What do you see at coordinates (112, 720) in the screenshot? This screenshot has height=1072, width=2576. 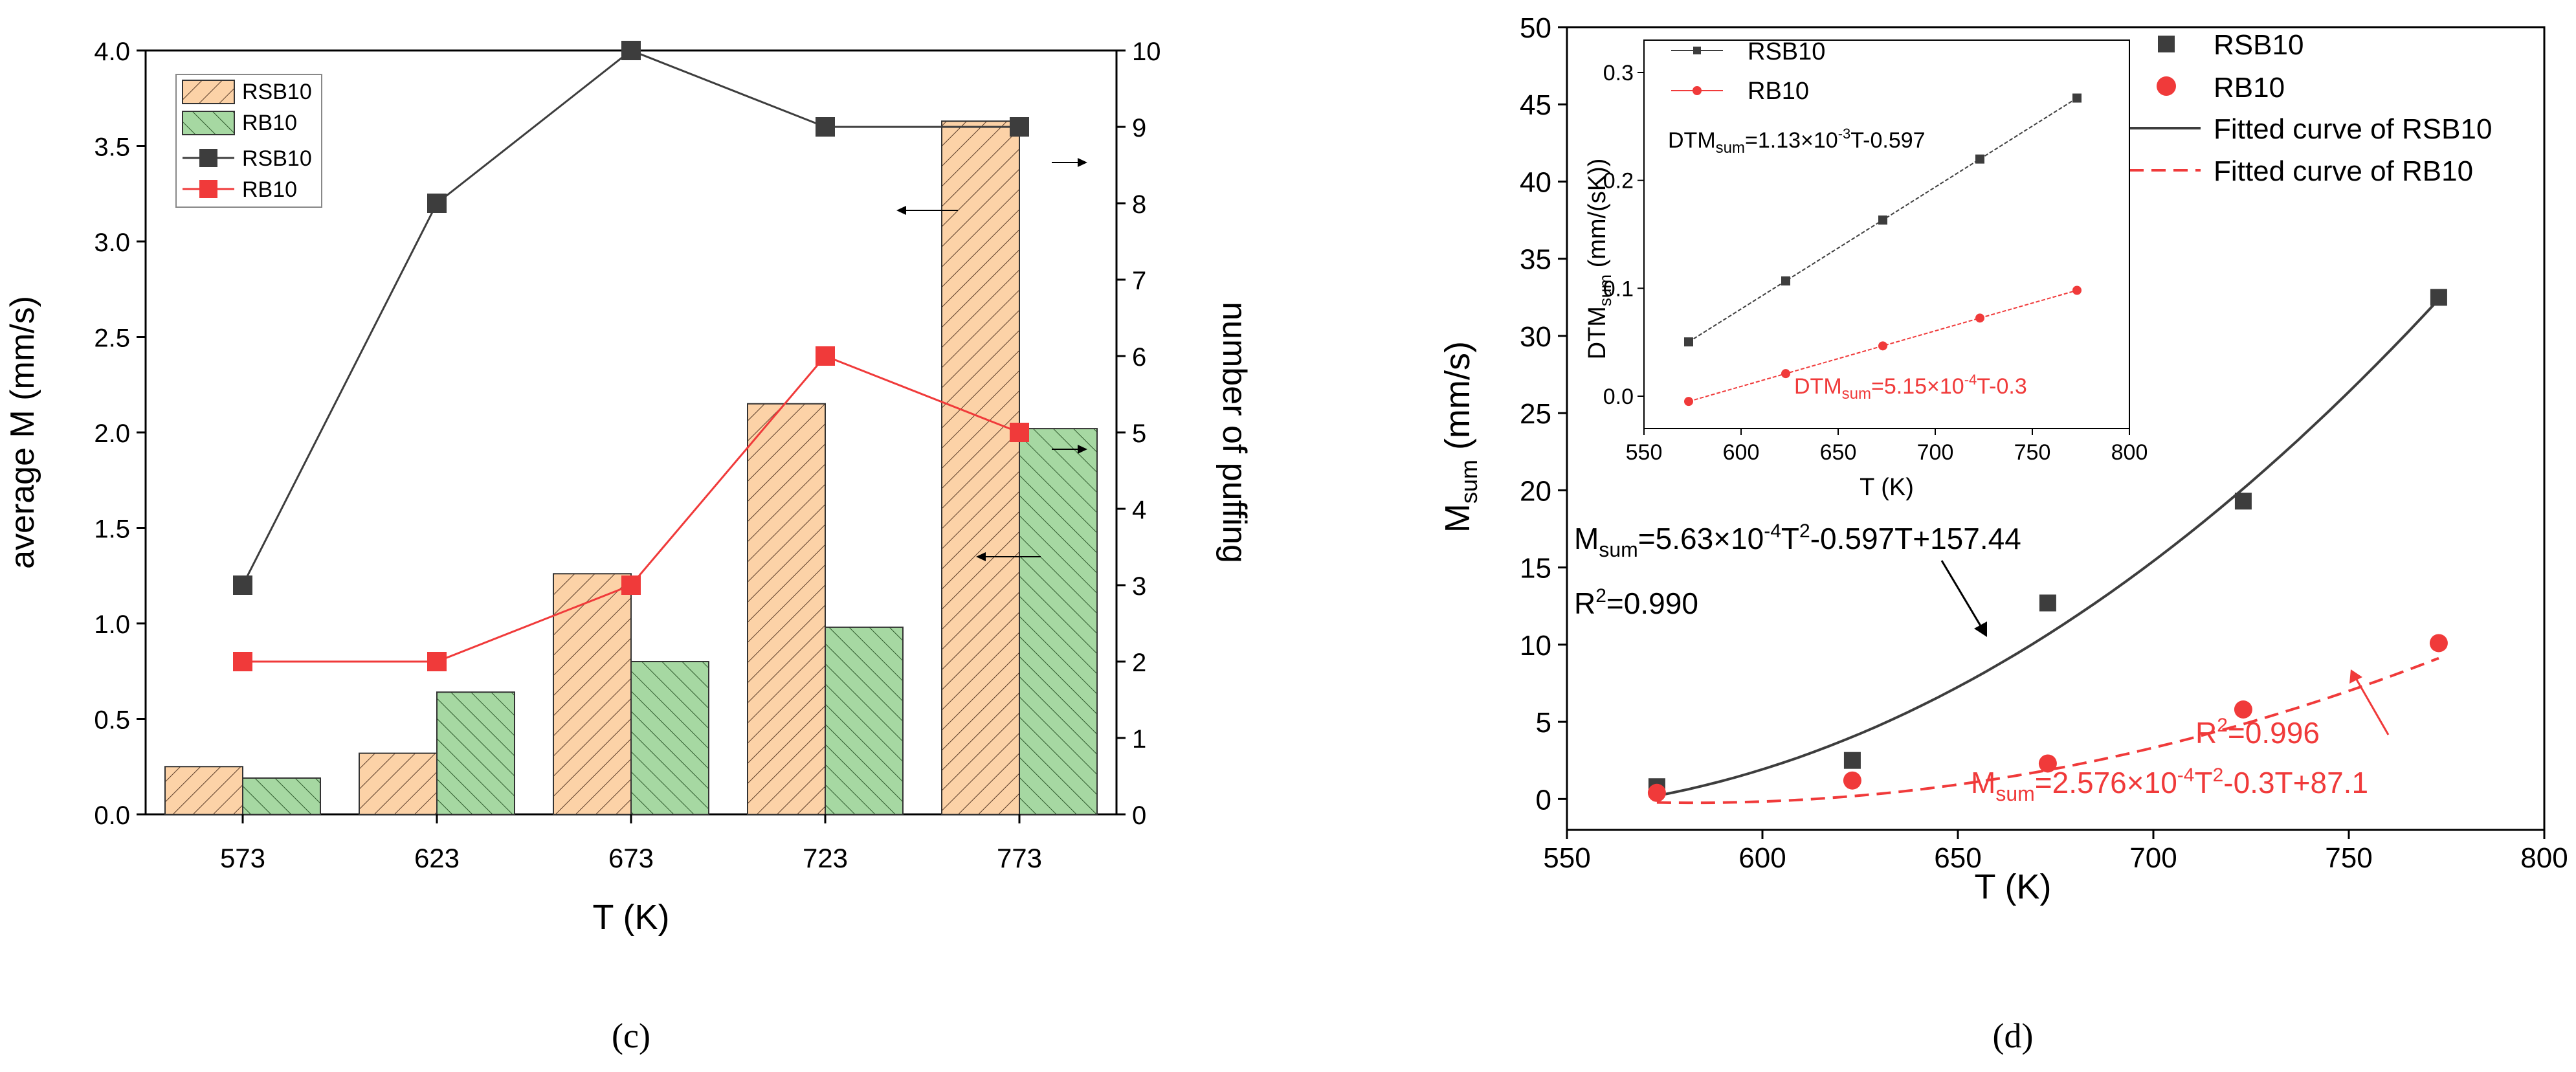 I see `y-tick-label: 0.5` at bounding box center [112, 720].